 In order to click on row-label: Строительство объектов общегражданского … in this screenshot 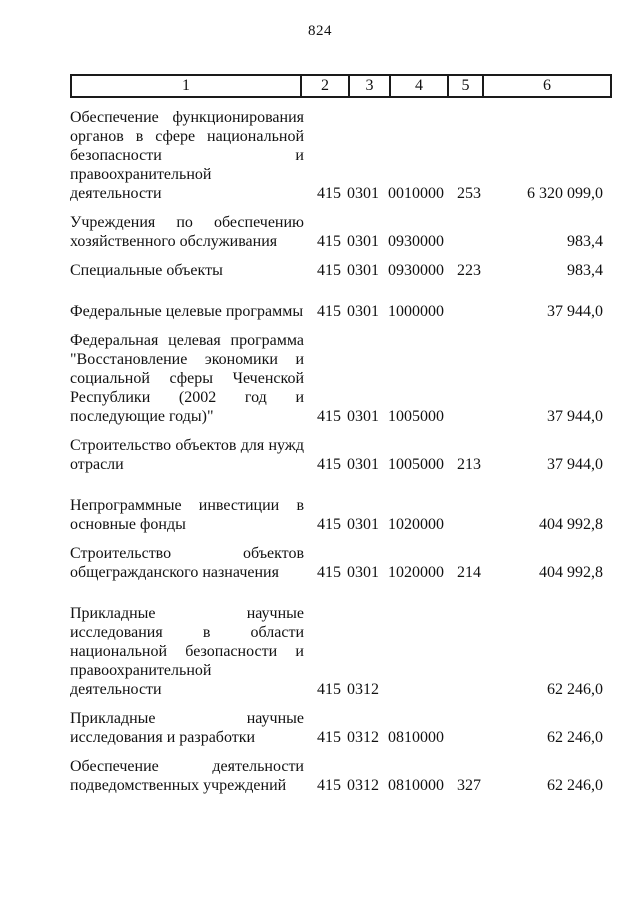, I will do `click(187, 563)`.